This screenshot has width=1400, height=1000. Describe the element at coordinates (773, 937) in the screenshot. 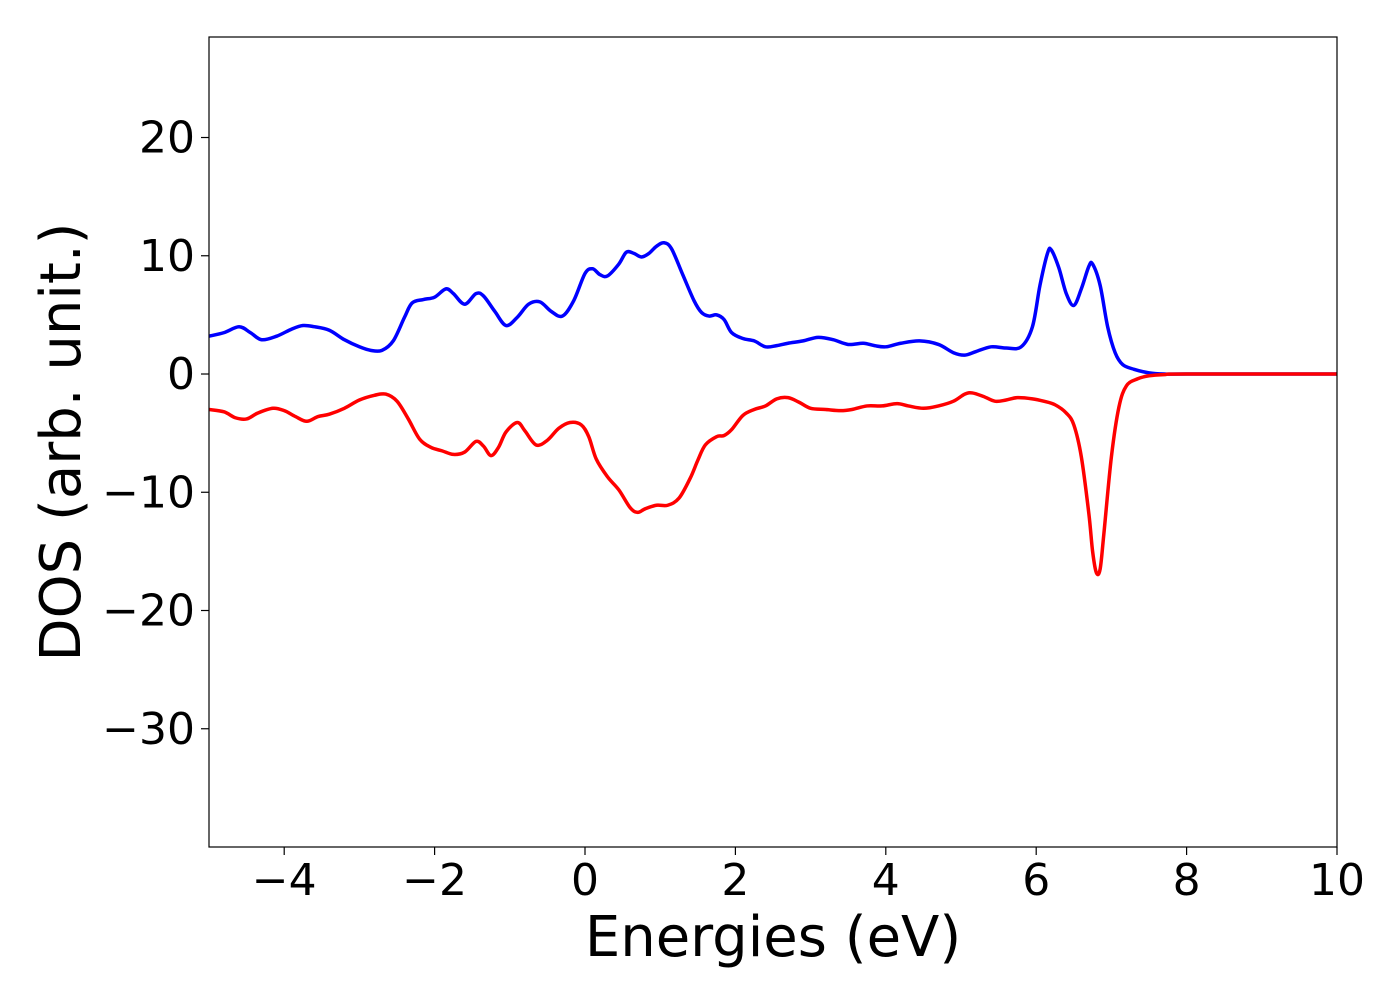

I see `x-axis-title: Energies (eV)` at that location.